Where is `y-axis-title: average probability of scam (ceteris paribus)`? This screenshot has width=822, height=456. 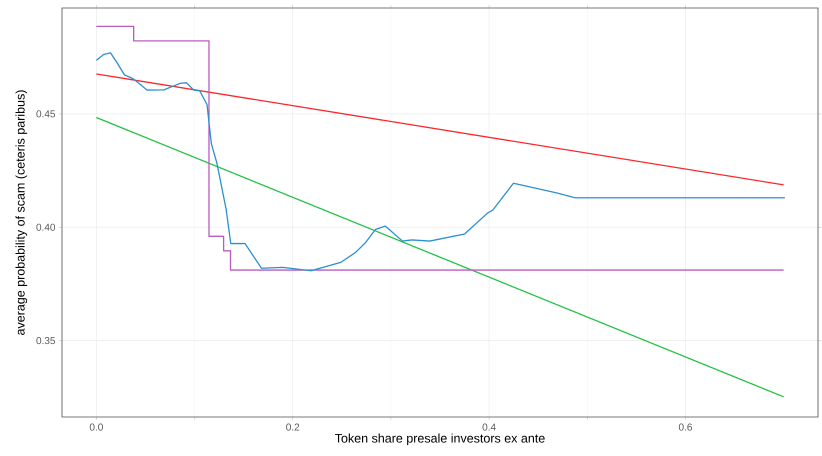
y-axis-title: average probability of scam (ceteris paribus) is located at coordinates (21, 212).